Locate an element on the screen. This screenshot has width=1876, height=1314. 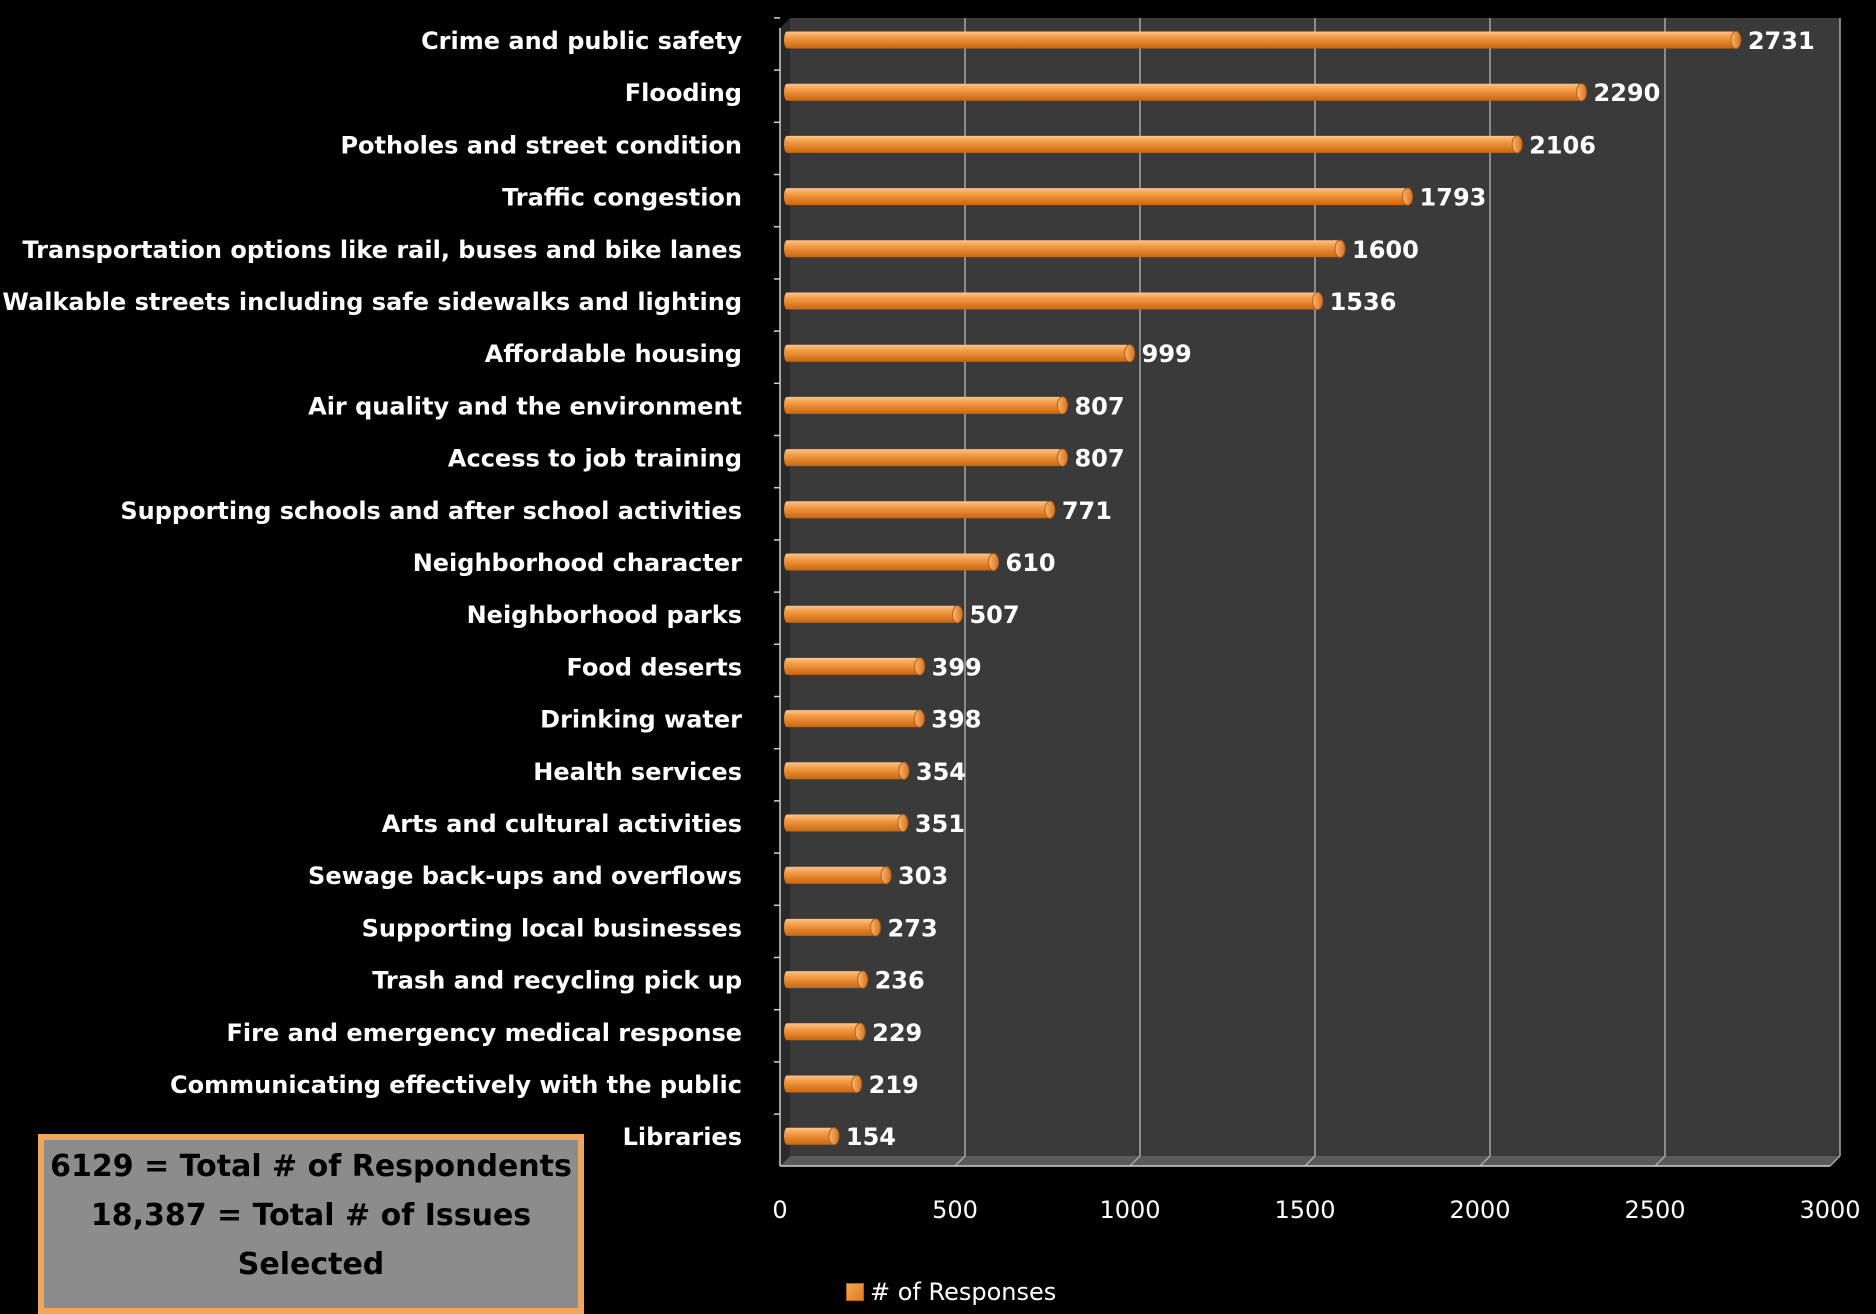
category-label: Supporting local businesses is located at coordinates (552, 928).